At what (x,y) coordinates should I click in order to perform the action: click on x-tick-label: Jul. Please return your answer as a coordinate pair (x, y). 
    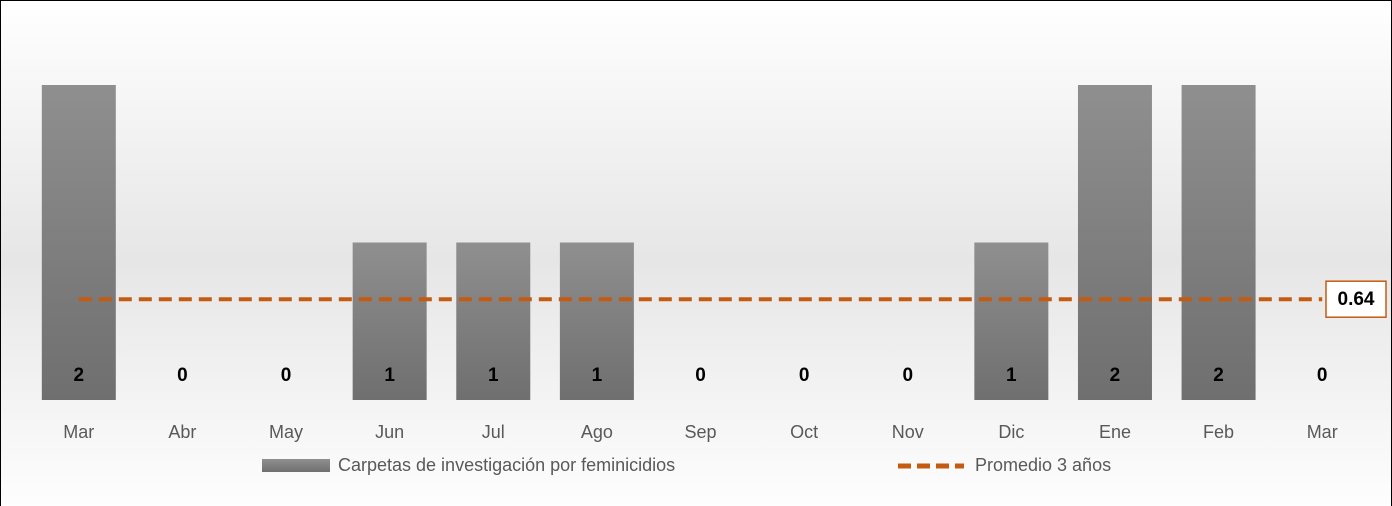
    Looking at the image, I should click on (493, 432).